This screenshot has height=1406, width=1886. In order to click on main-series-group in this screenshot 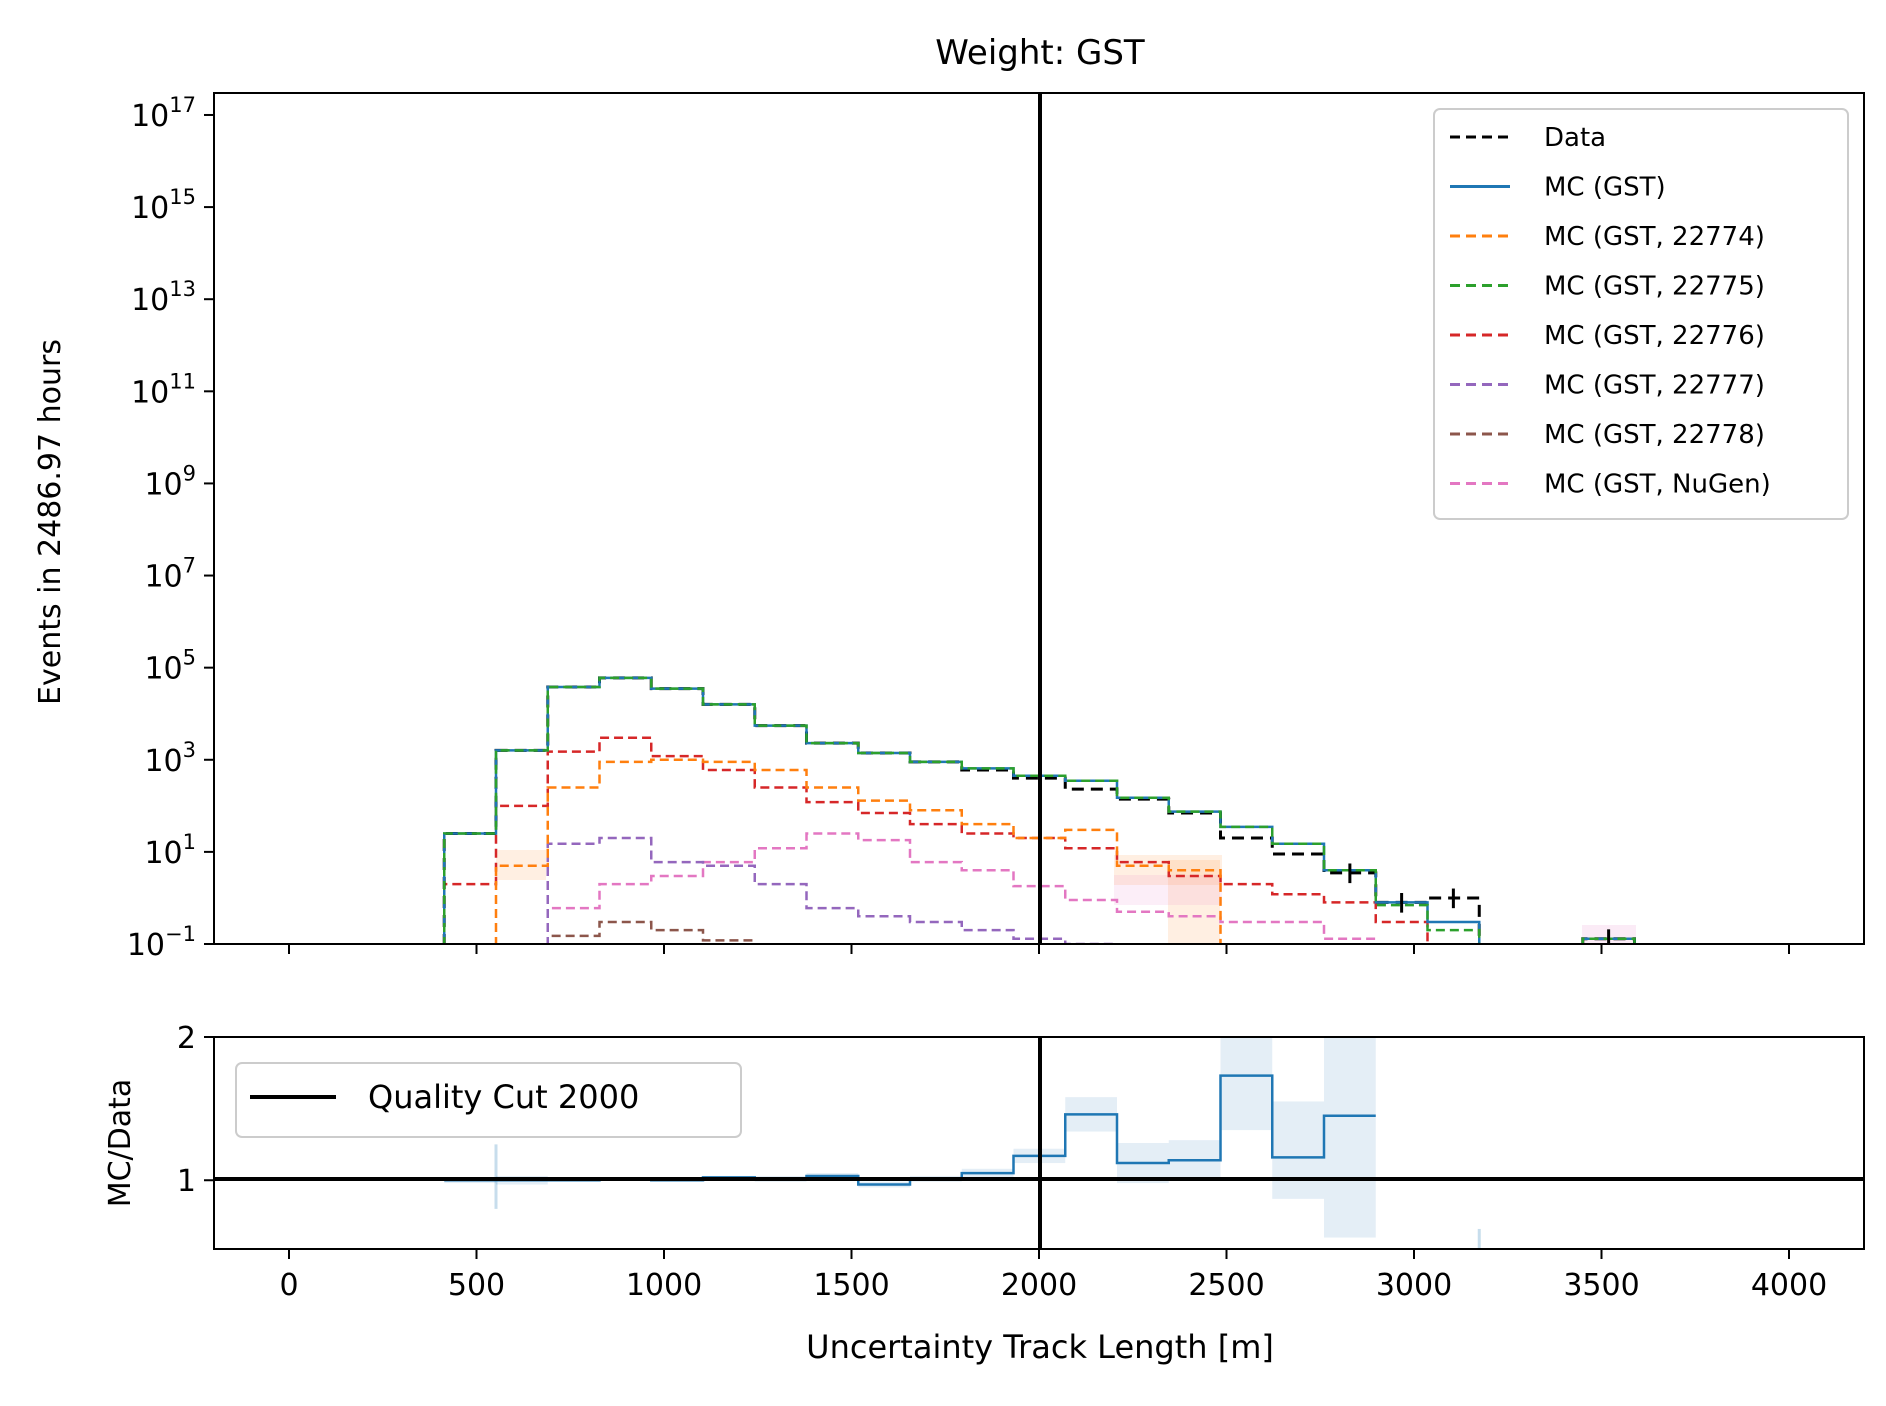, I will do `click(1039, 810)`.